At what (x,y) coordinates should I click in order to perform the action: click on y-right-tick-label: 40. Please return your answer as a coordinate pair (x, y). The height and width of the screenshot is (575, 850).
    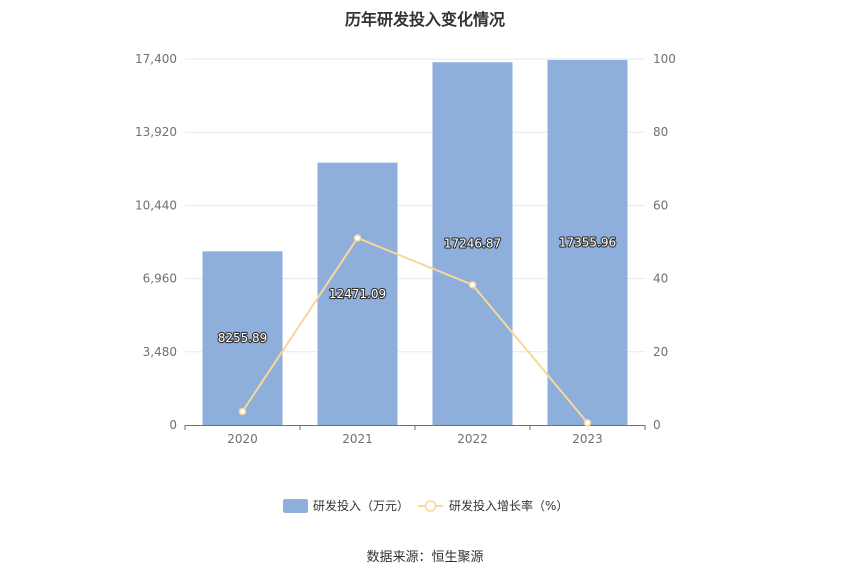
    Looking at the image, I should click on (660, 279).